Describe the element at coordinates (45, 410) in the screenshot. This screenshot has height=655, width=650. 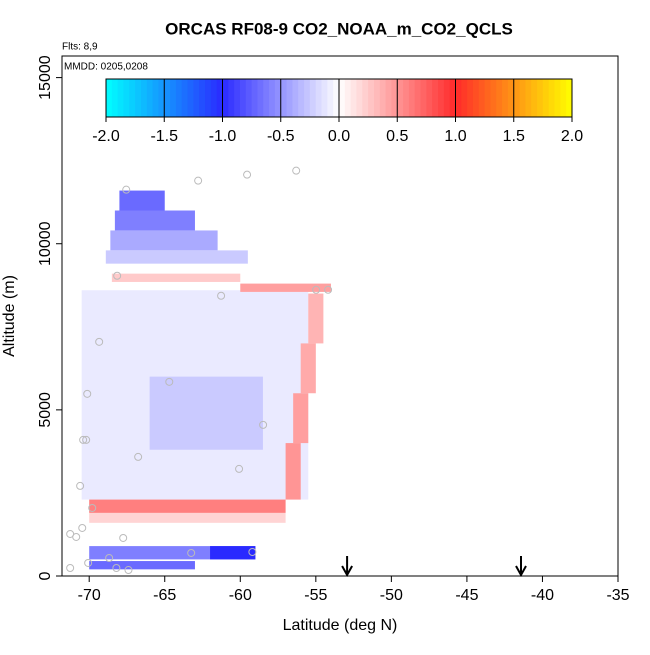
I see `y-tick-label: 5000` at that location.